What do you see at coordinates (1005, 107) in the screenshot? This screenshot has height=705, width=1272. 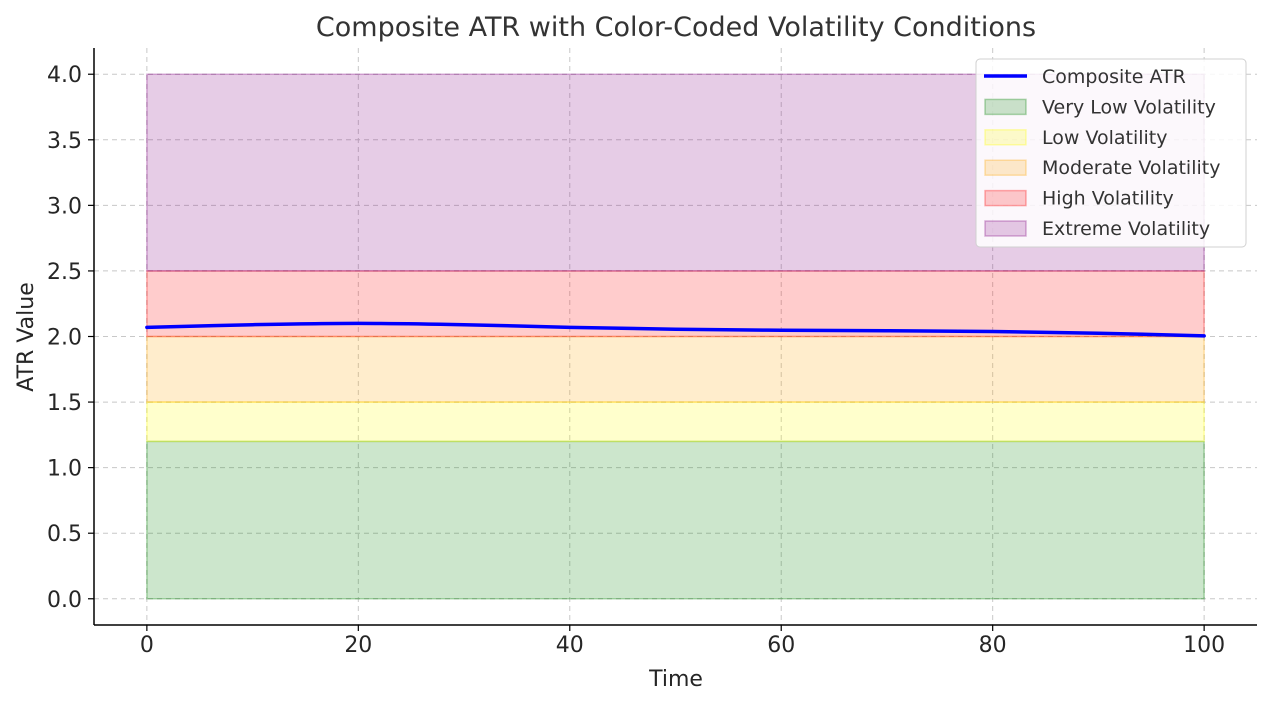 I see `legend-swatch-very-low-volatility` at bounding box center [1005, 107].